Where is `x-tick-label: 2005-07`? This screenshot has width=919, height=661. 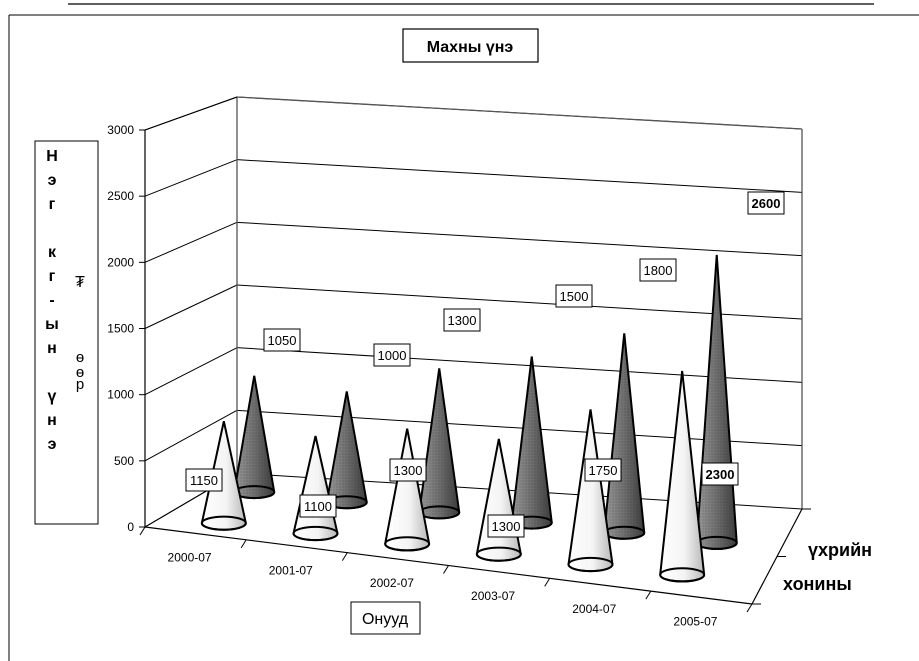
x-tick-label: 2005-07 is located at coordinates (695, 622).